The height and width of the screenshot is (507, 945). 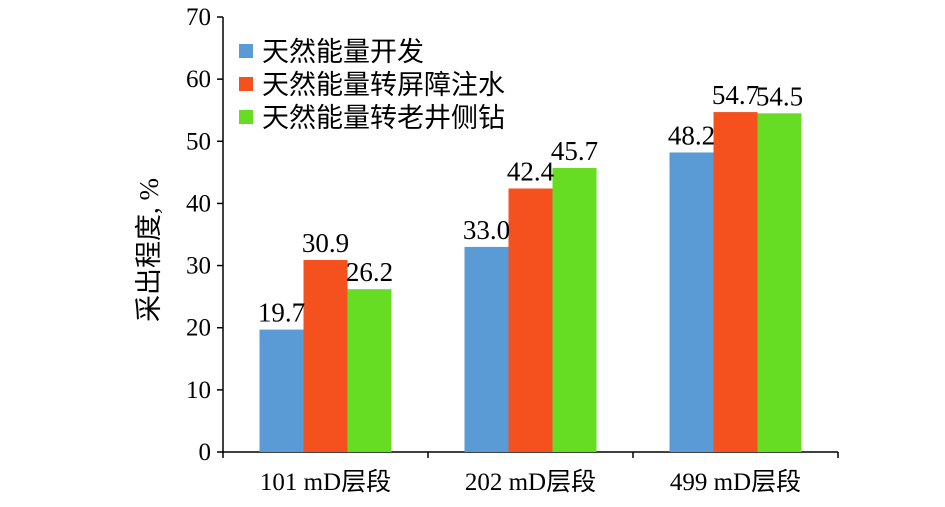 What do you see at coordinates (574, 151) in the screenshot?
I see `data-label: 45.7` at bounding box center [574, 151].